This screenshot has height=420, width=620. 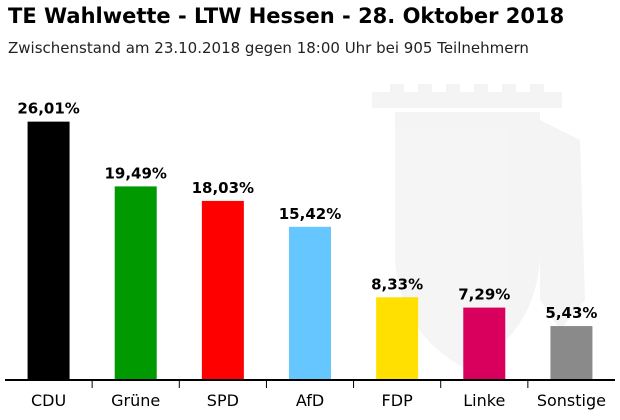 What do you see at coordinates (135, 400) in the screenshot?
I see `category-label-grüne: Grüne` at bounding box center [135, 400].